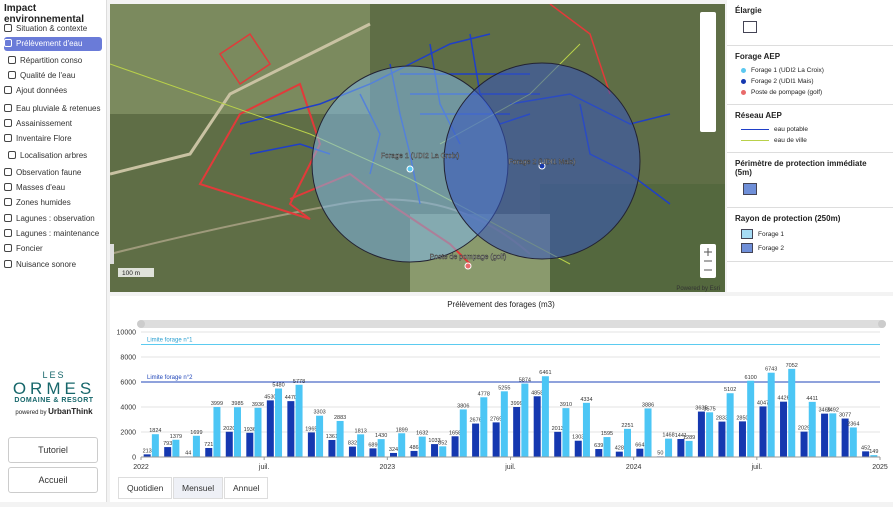 This screenshot has height=507, width=893. I want to click on data-label: 3985, so click(237, 404).